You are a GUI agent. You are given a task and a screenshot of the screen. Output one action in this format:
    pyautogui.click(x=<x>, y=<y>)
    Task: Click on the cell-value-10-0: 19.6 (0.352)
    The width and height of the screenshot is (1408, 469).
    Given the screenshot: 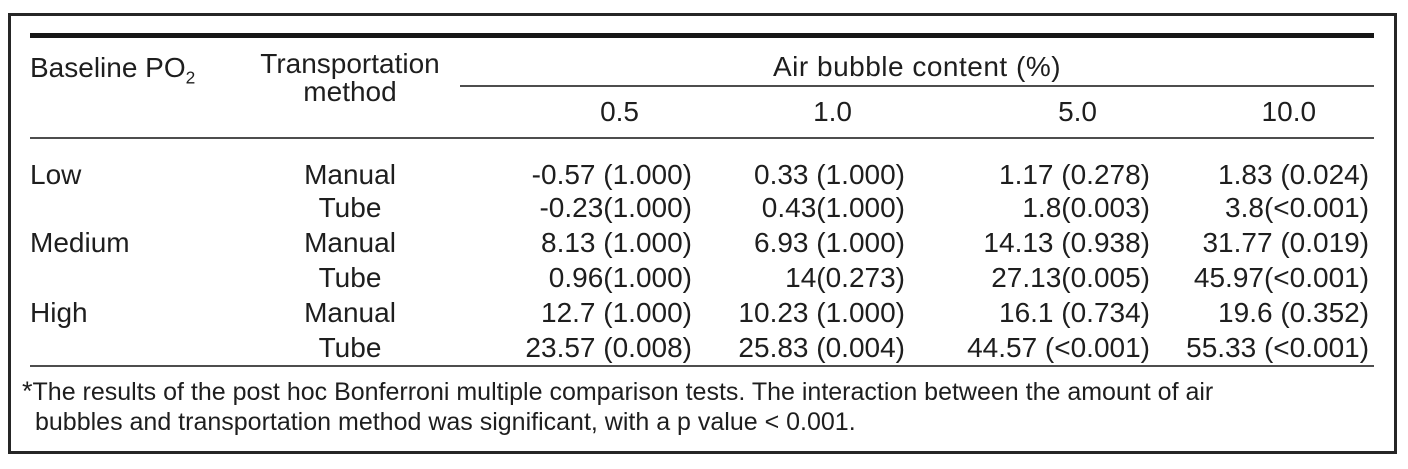 What is the action you would take?
    pyautogui.click(x=1294, y=312)
    